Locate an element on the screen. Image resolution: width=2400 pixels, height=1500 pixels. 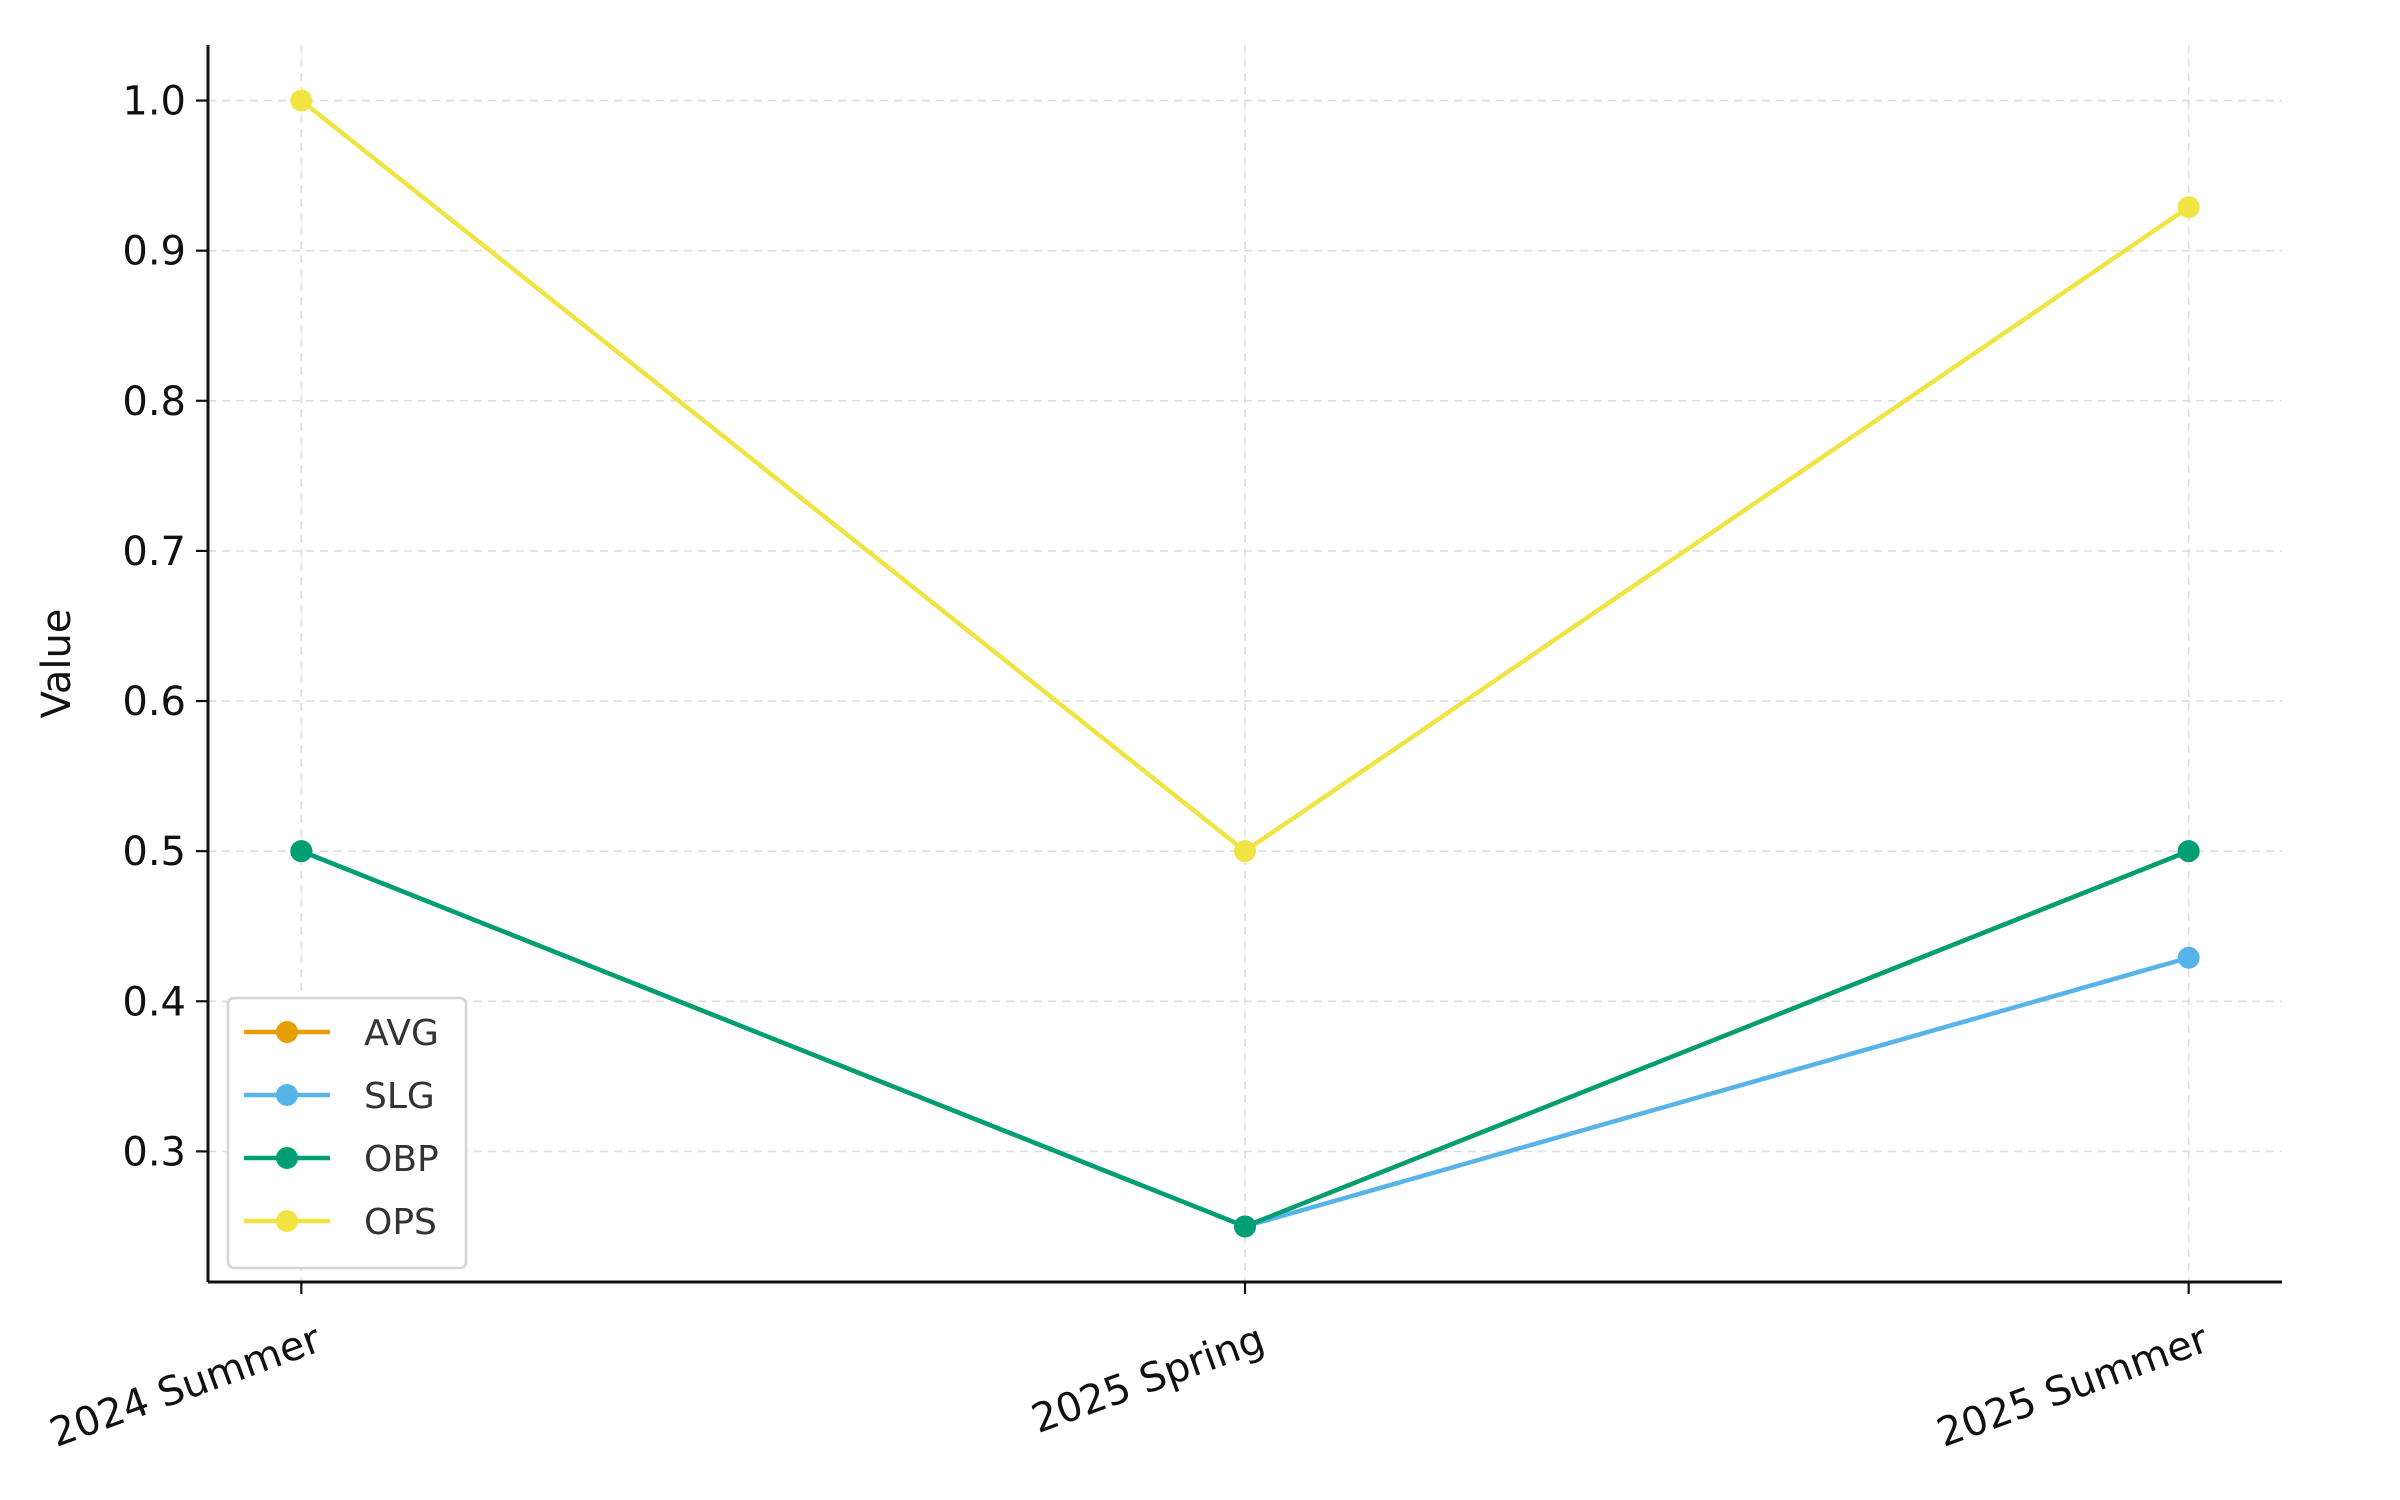
legend-label-avg: AVG is located at coordinates (401, 1033).